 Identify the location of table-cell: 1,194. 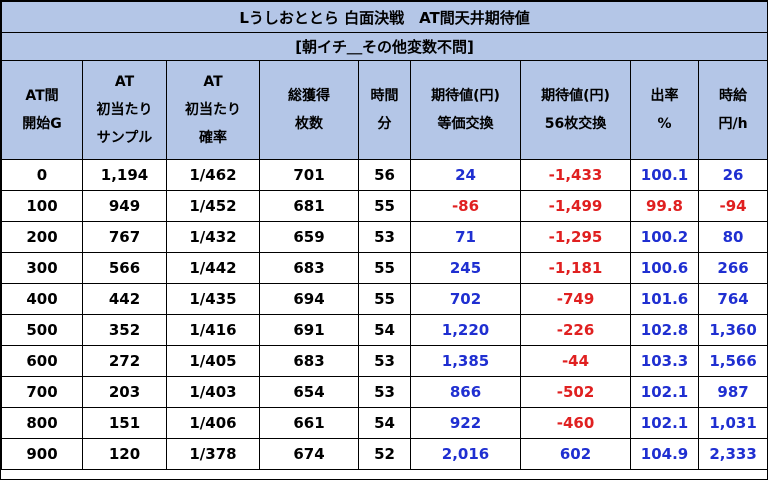
(124, 175).